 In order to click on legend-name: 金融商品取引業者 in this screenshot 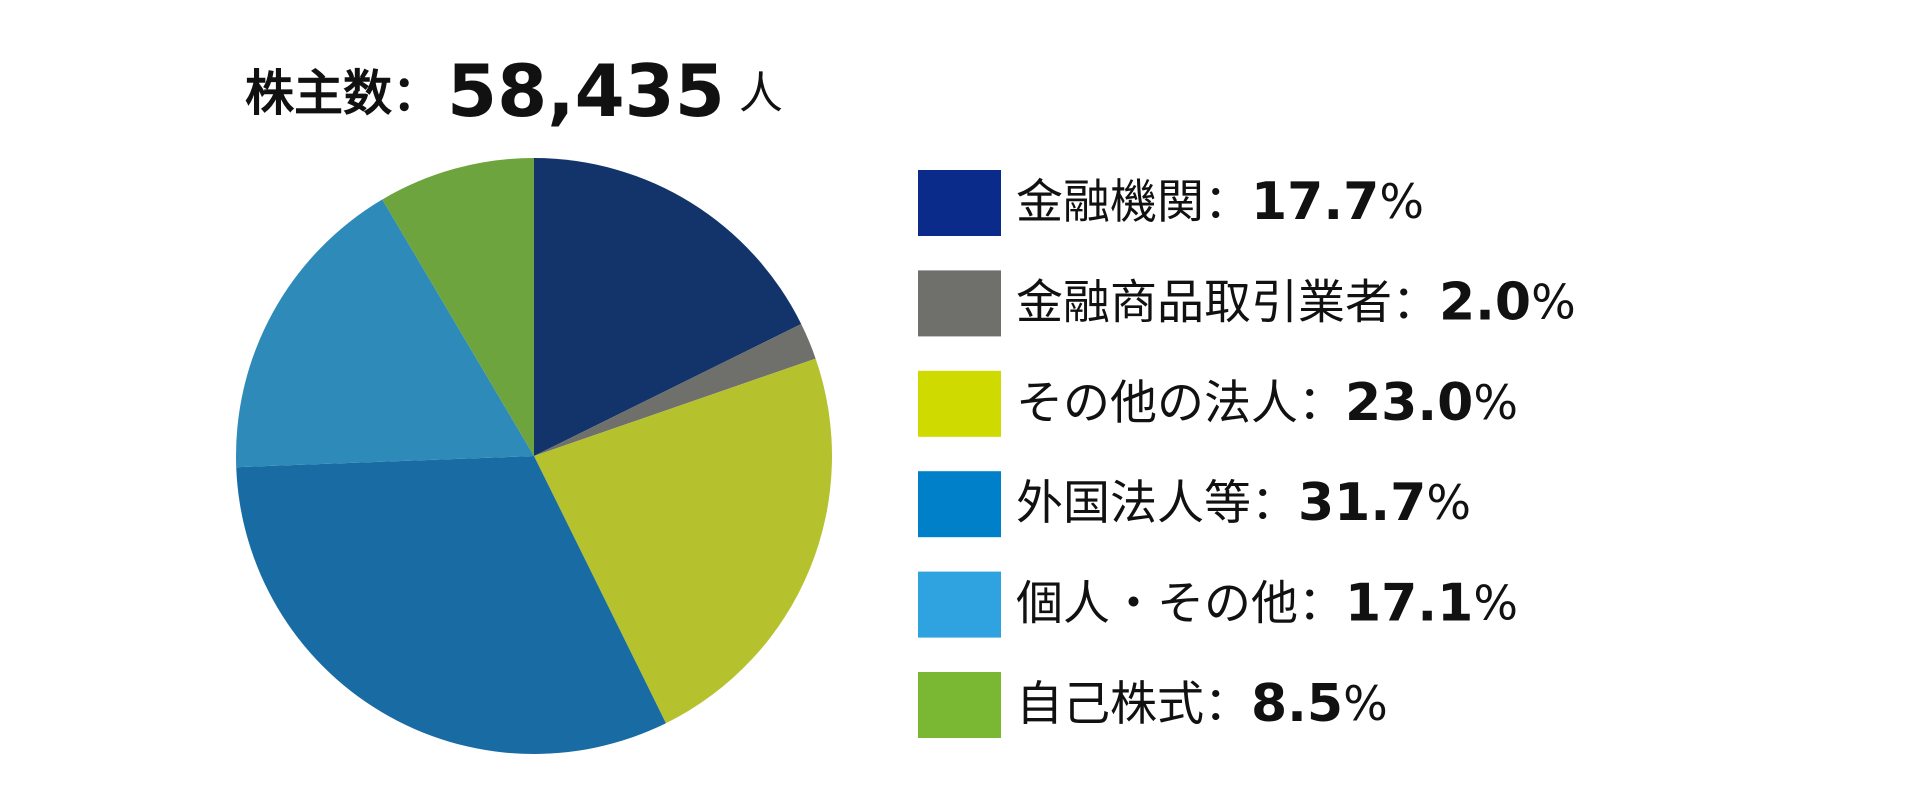, I will do `click(1204, 302)`.